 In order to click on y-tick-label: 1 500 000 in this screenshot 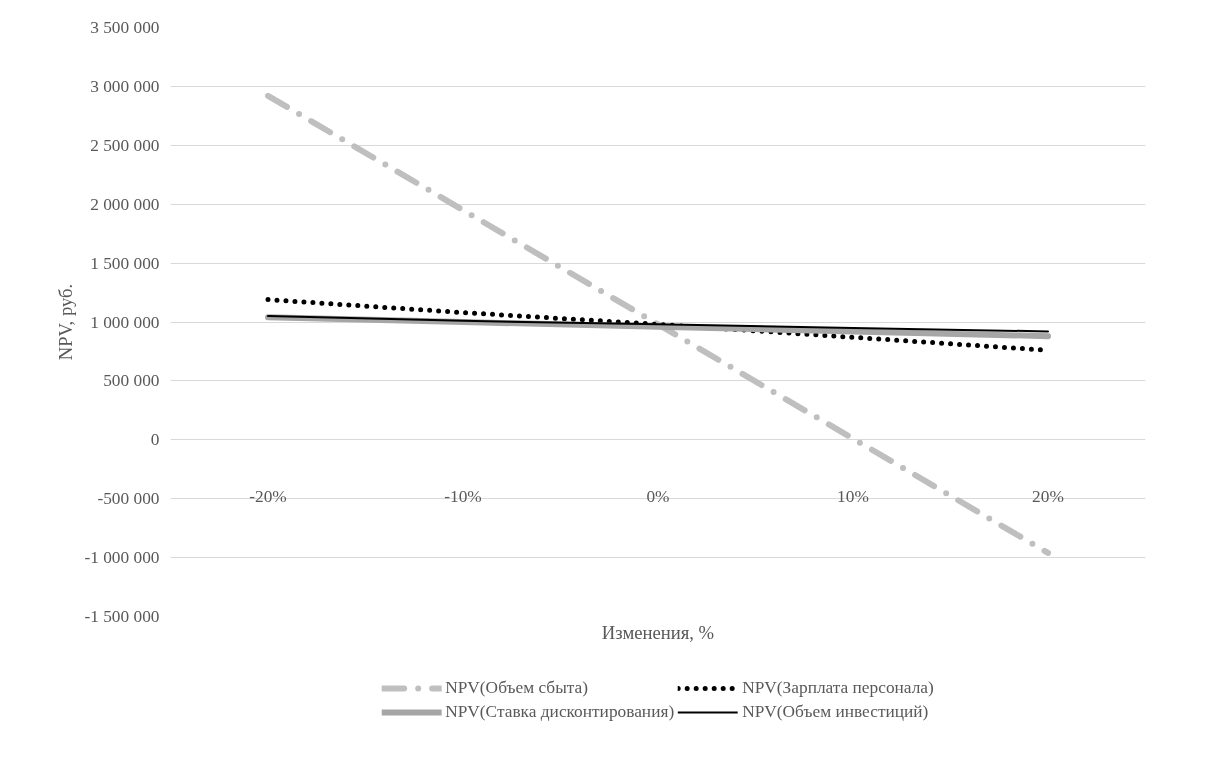, I will do `click(125, 263)`.